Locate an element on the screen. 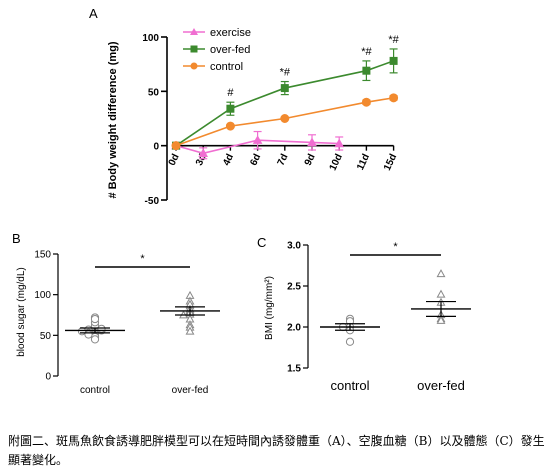  panel-a-legend: exercise over-fed control is located at coordinates (217, 50).